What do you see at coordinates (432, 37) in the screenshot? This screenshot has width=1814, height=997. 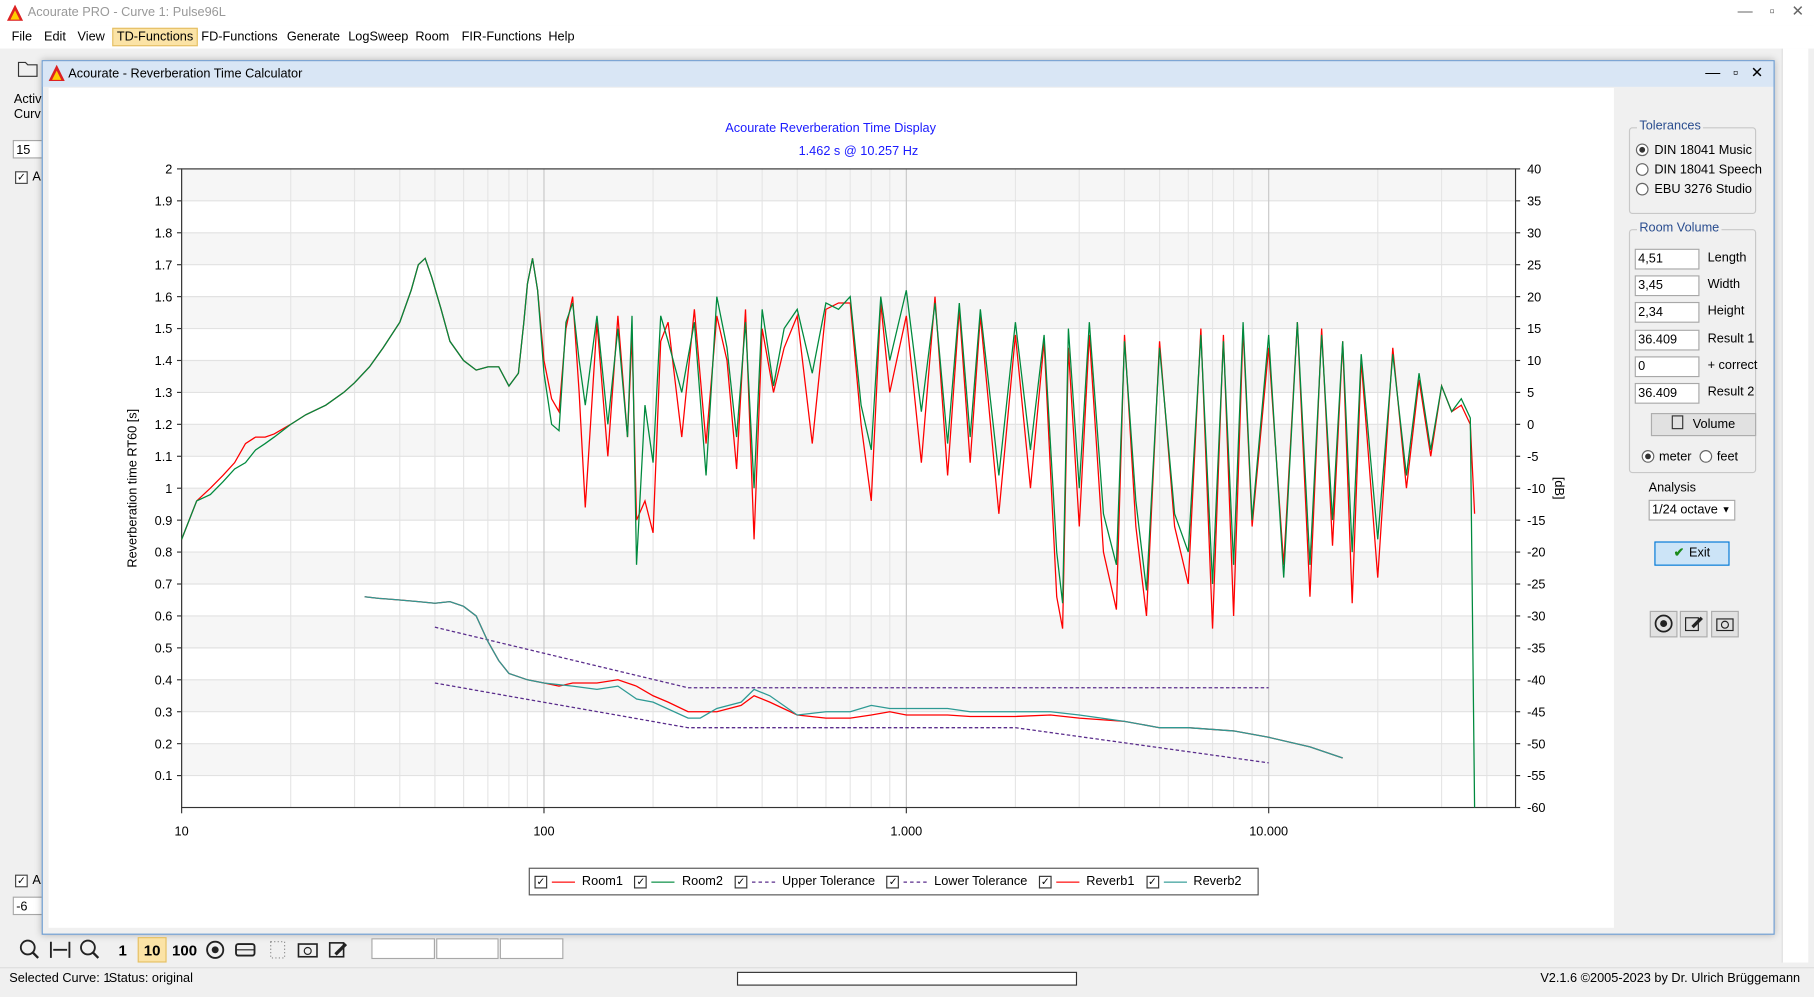 I see `menu-item: Room` at bounding box center [432, 37].